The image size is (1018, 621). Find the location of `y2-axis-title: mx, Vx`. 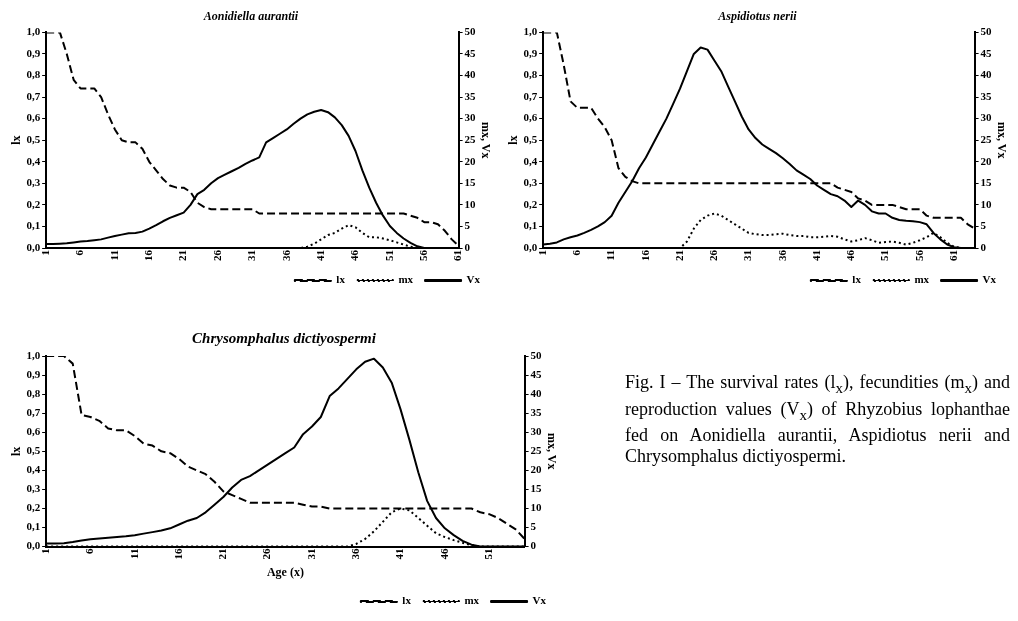

y2-axis-title: mx, Vx is located at coordinates (1001, 140).